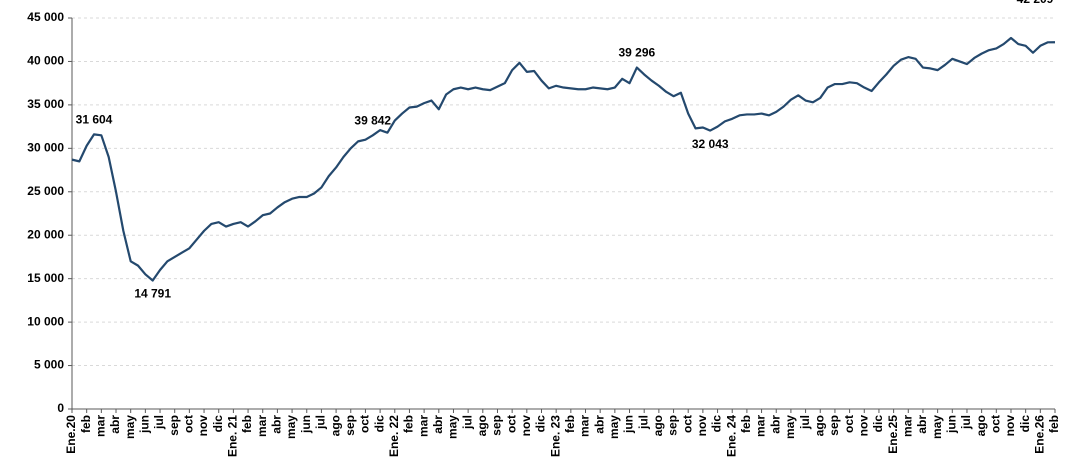 The width and height of the screenshot is (1073, 474). Describe the element at coordinates (710, 144) in the screenshot. I see `data-label: 32 043` at that location.